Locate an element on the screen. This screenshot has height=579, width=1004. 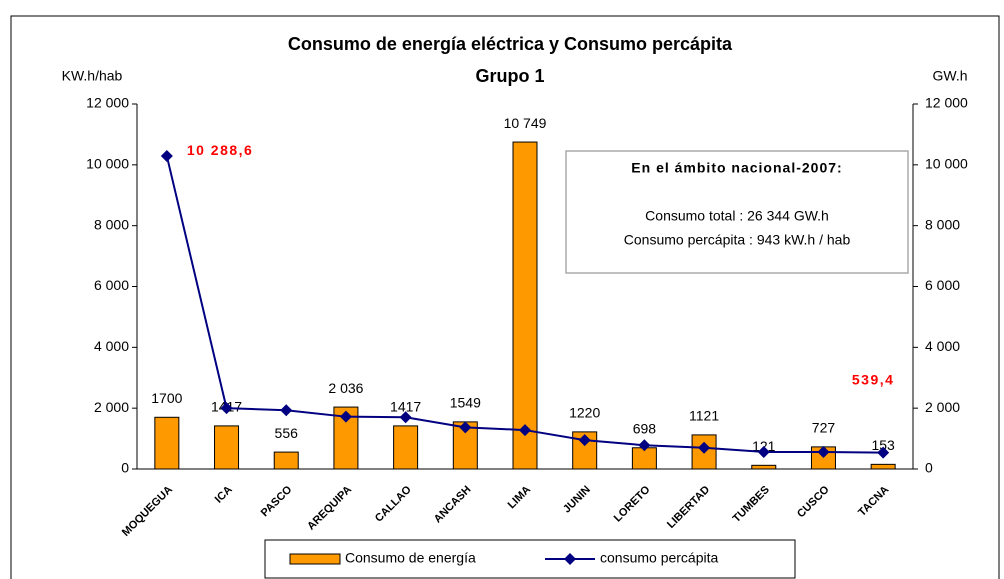
bar-label: 121 is located at coordinates (764, 446).